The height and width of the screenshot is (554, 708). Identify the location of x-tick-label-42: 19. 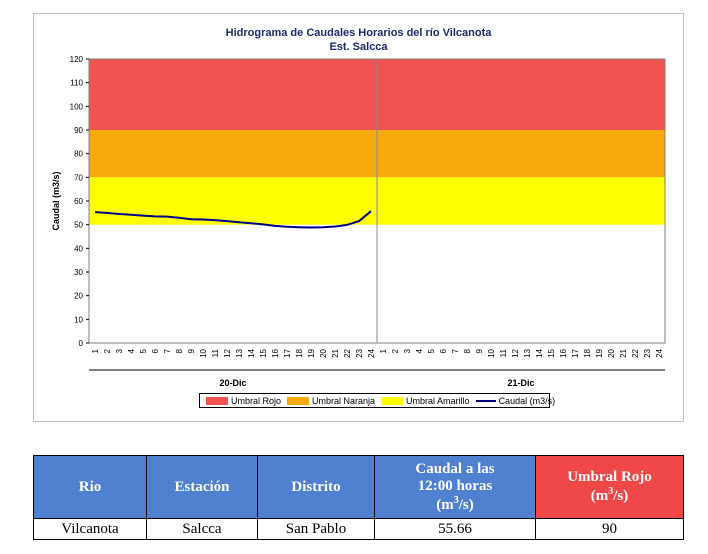
(599, 352).